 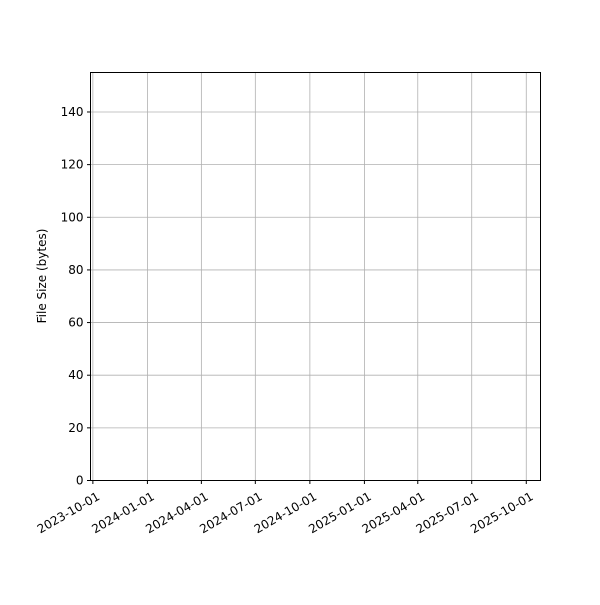 I want to click on y-tick-label: 60, so click(x=75, y=323).